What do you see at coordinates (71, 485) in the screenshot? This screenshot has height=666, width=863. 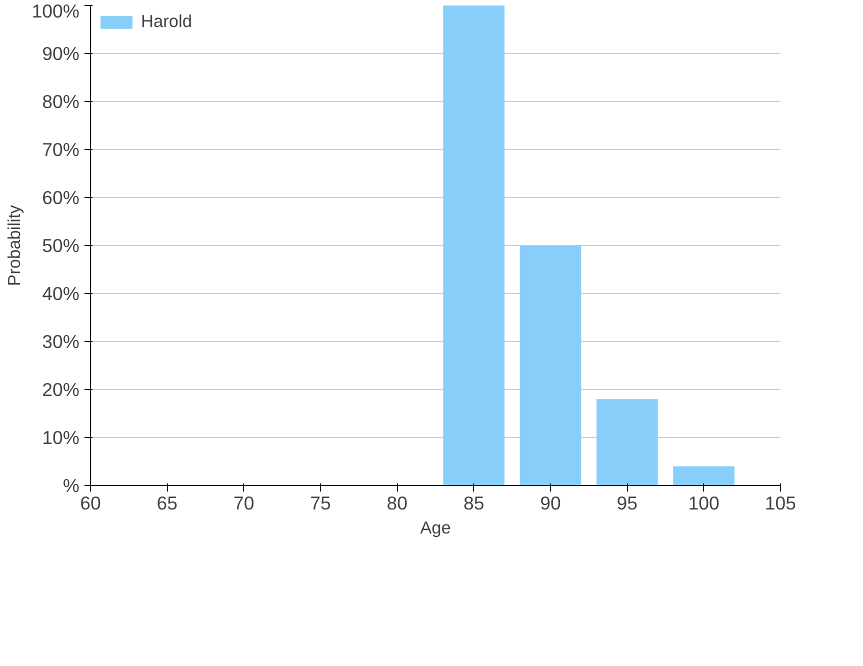 I see `y-tick-label: %` at bounding box center [71, 485].